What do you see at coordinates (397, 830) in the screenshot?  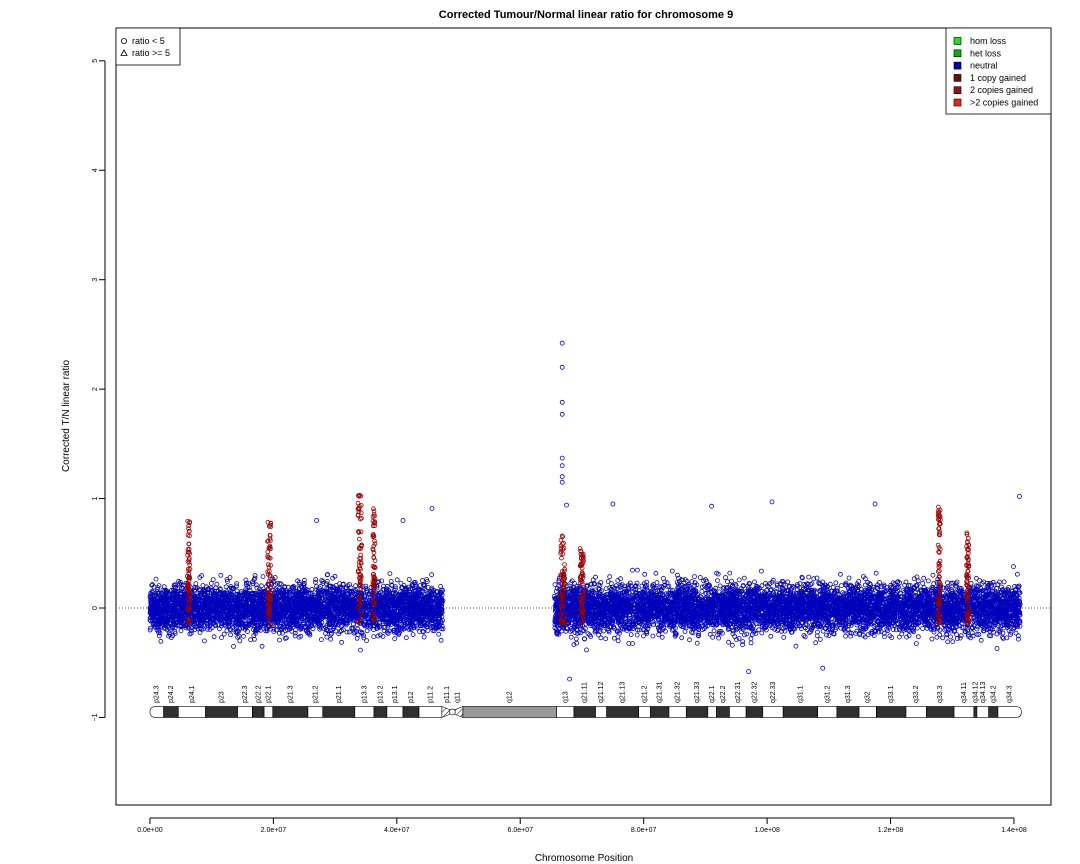 I see `x-tick-label: 4.0e+07` at bounding box center [397, 830].